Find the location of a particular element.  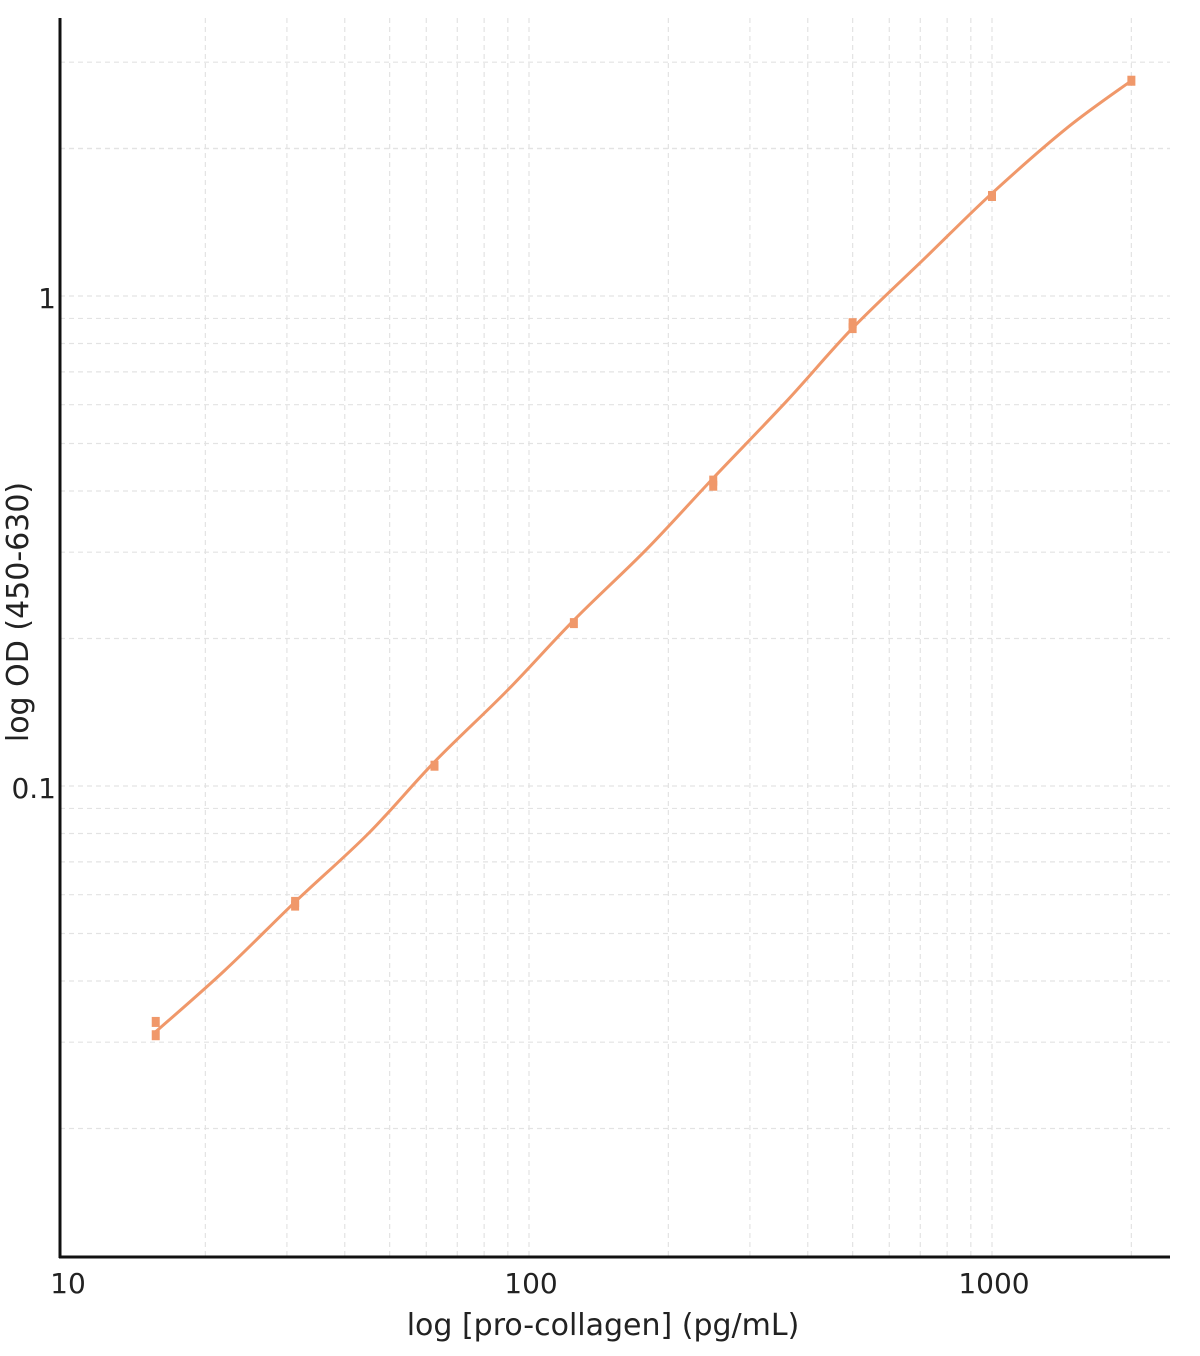

x-tick-label: 10 is located at coordinates (68, 1283).